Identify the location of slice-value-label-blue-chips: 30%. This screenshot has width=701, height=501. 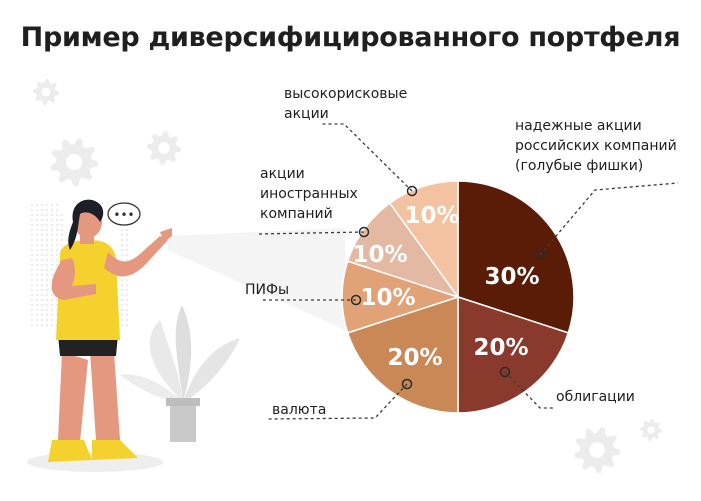
(511, 277).